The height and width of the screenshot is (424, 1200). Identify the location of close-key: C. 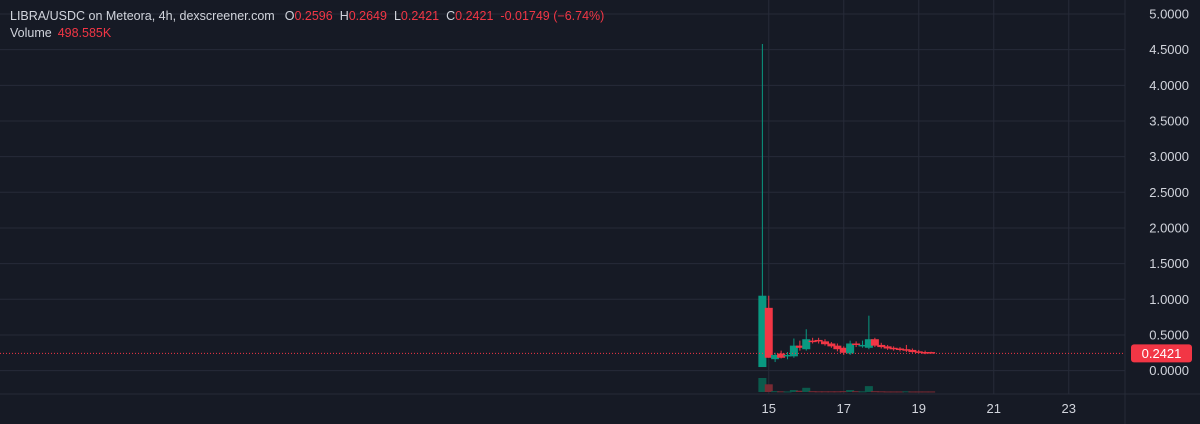
(451, 16).